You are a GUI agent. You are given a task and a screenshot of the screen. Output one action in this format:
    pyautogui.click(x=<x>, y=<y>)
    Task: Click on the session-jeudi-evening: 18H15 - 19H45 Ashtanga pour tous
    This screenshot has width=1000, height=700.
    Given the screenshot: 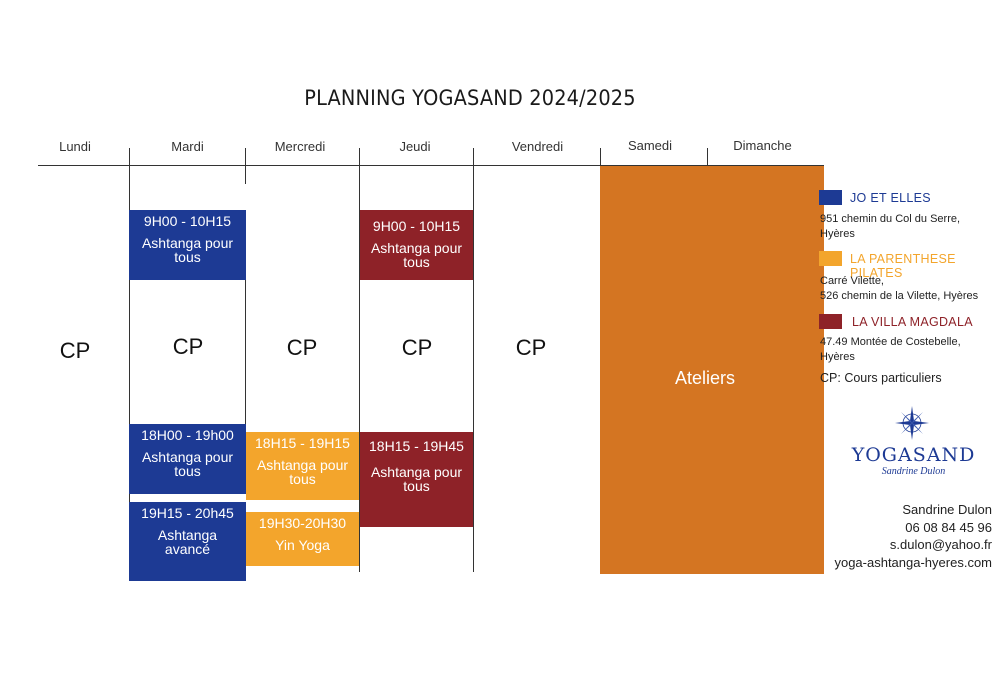 What is the action you would take?
    pyautogui.click(x=416, y=479)
    